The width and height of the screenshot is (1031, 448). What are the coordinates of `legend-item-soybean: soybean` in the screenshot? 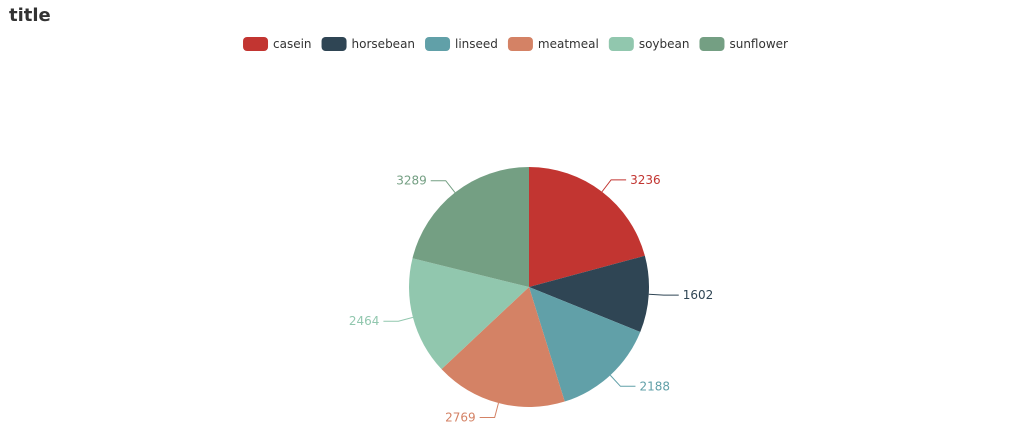 It's located at (649, 44).